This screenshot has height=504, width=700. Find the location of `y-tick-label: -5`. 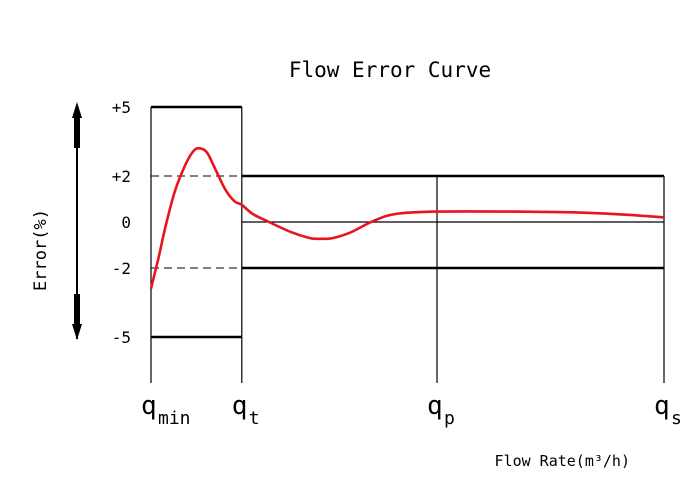

y-tick-label: -5 is located at coordinates (121, 337).